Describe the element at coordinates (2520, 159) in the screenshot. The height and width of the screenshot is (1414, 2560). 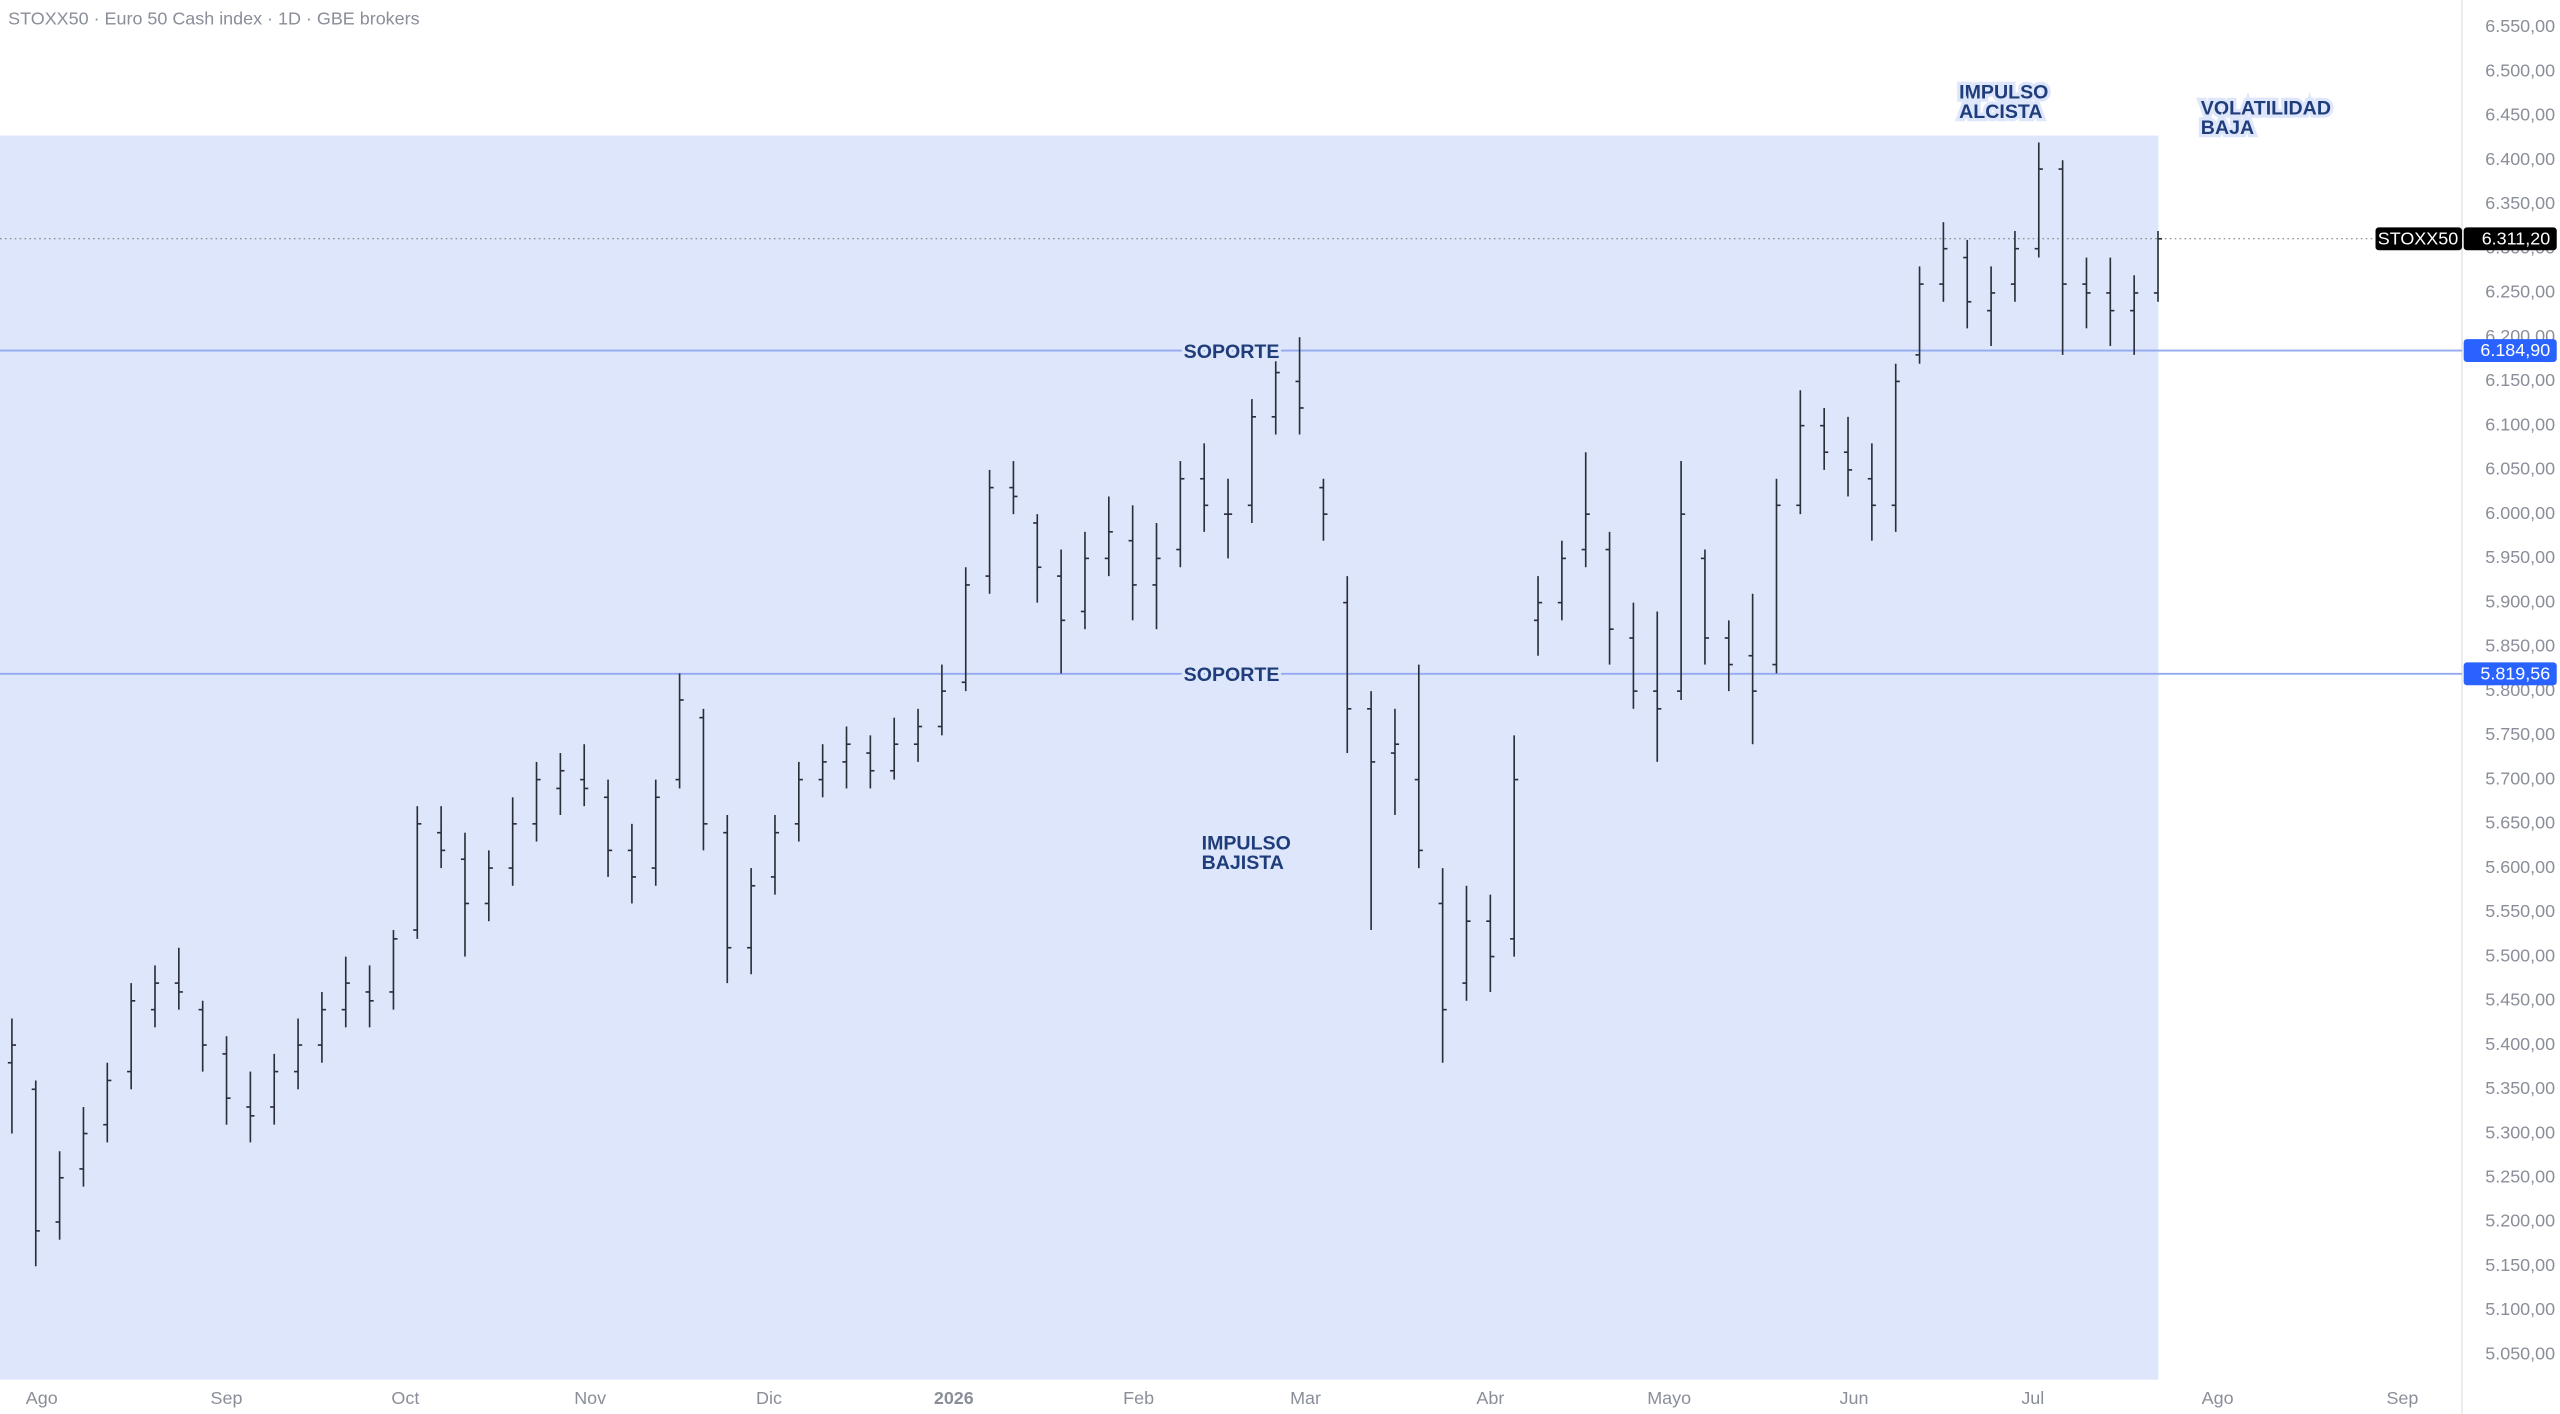
I see `y-tick-label: 6.400,00` at that location.